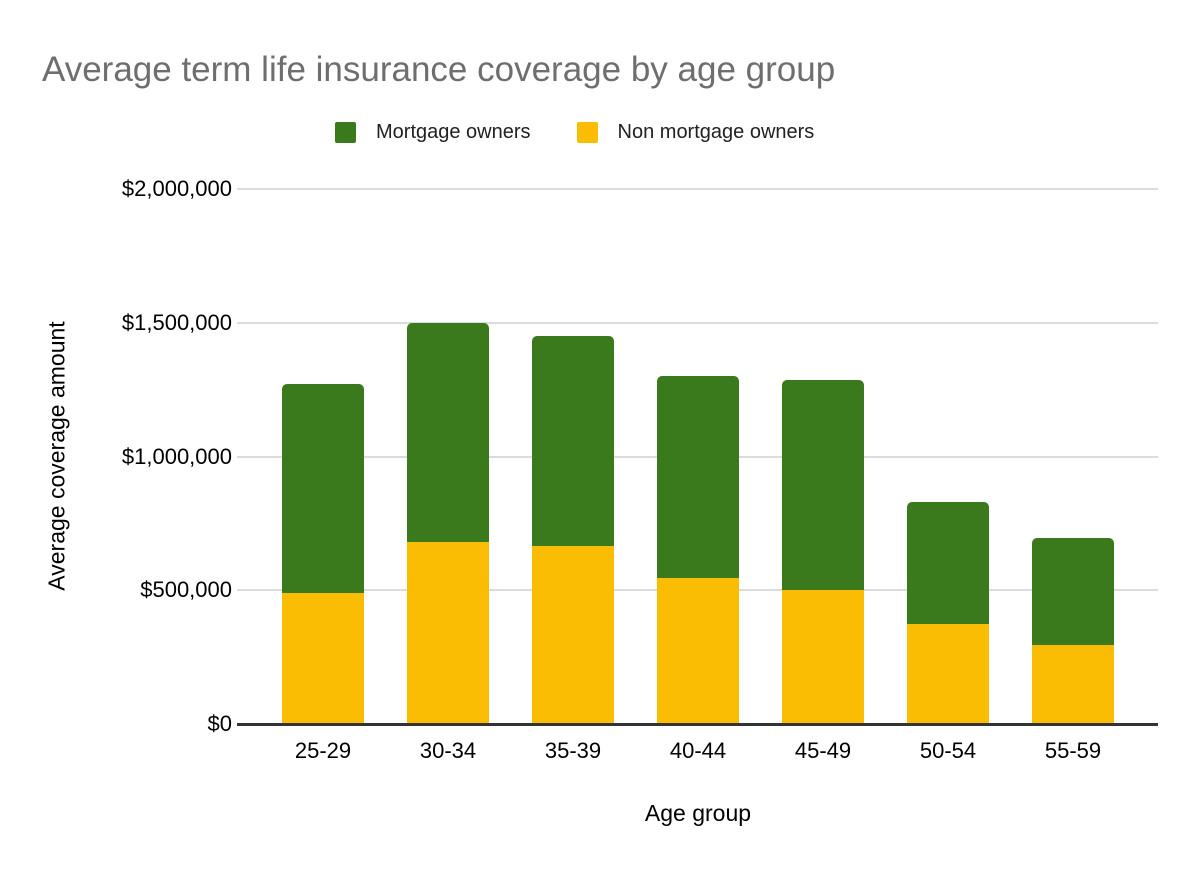 This screenshot has width=1200, height=872. What do you see at coordinates (698, 813) in the screenshot?
I see `x-axis-title: Age group` at bounding box center [698, 813].